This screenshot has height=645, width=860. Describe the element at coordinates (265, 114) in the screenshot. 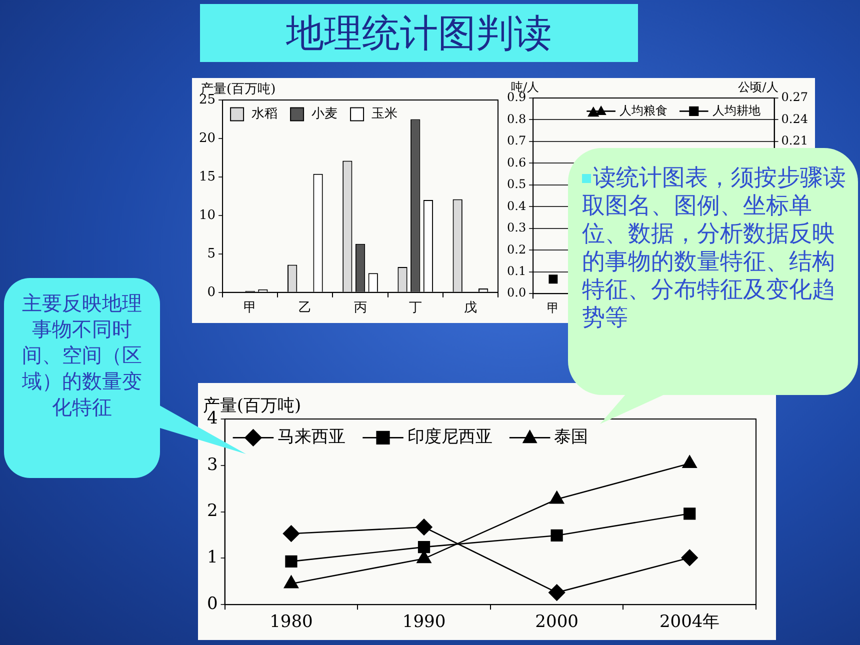

I see `legend-label: 水稻` at that location.